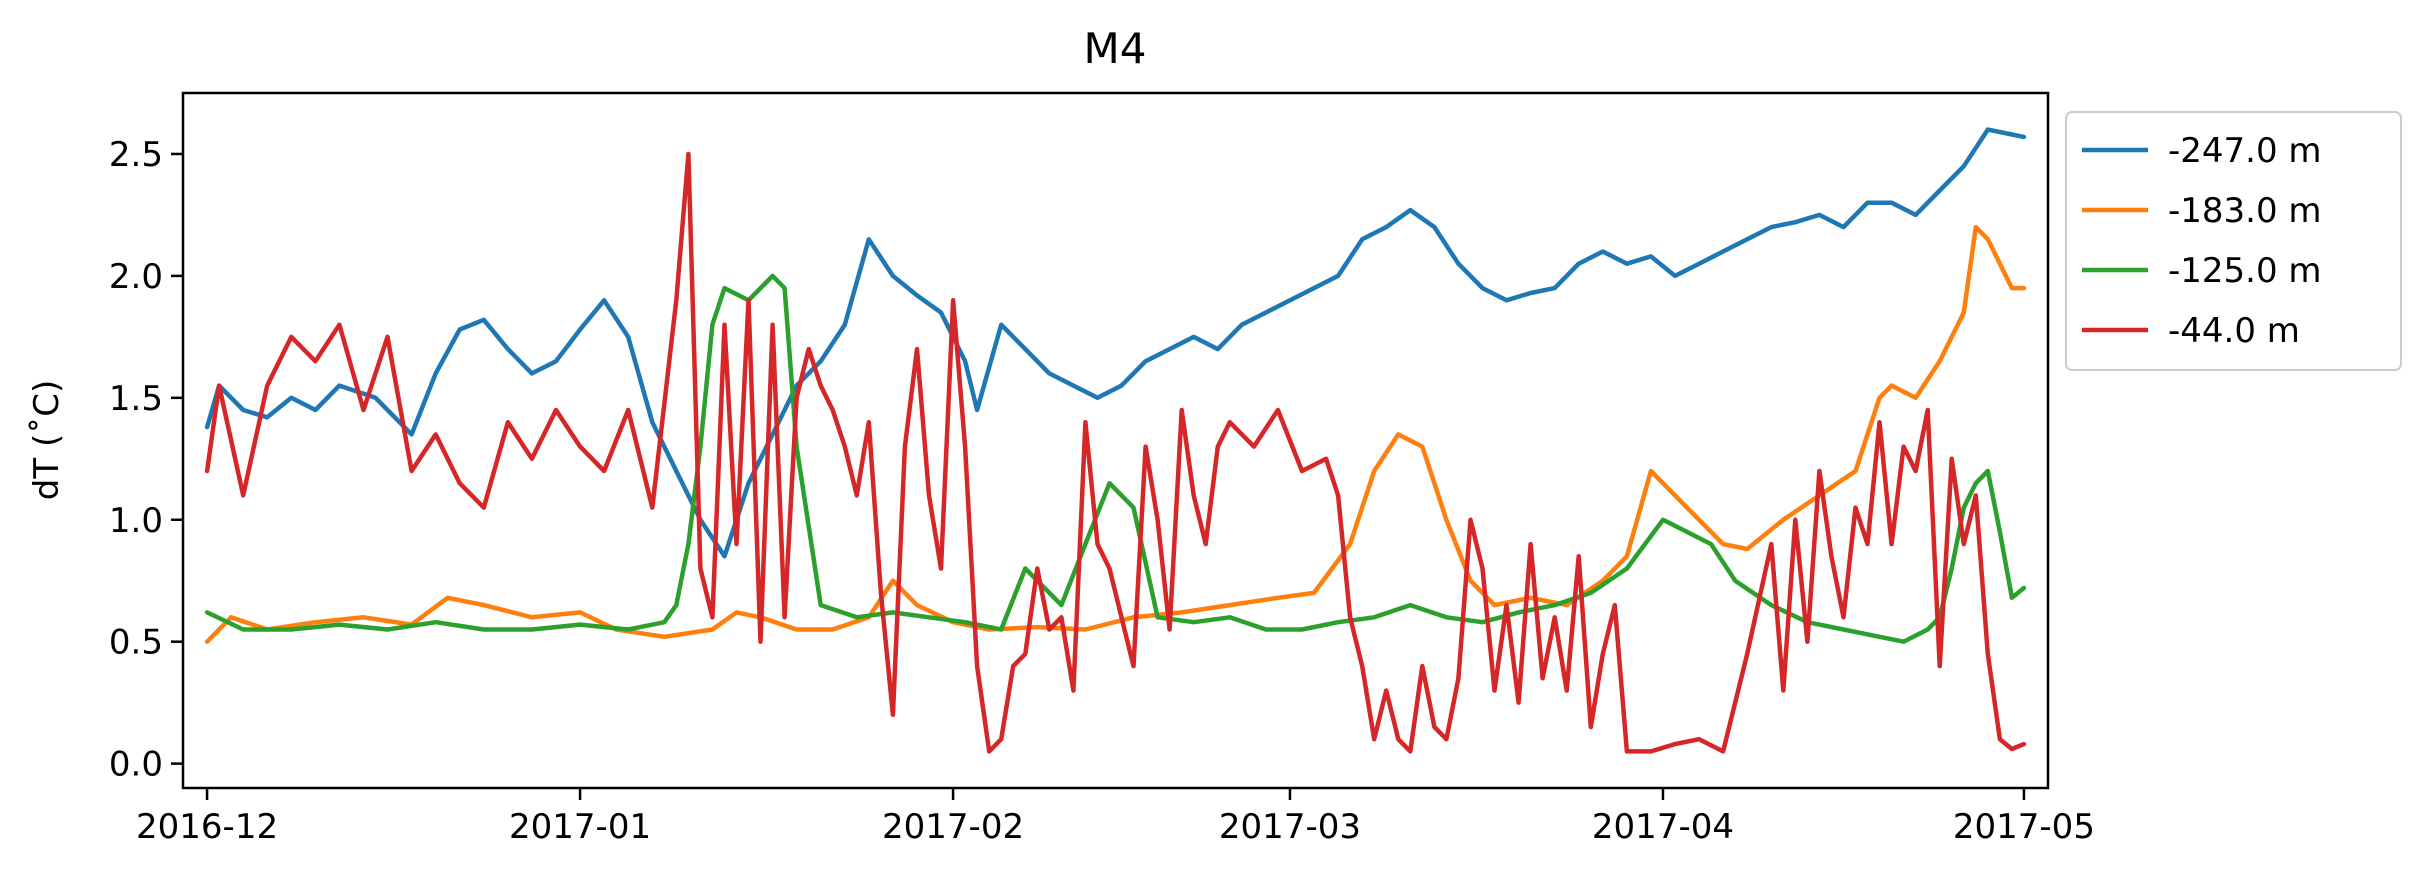 The width and height of the screenshot is (2430, 885). Describe the element at coordinates (136, 155) in the screenshot. I see `y-tick-label: 2.5` at that location.